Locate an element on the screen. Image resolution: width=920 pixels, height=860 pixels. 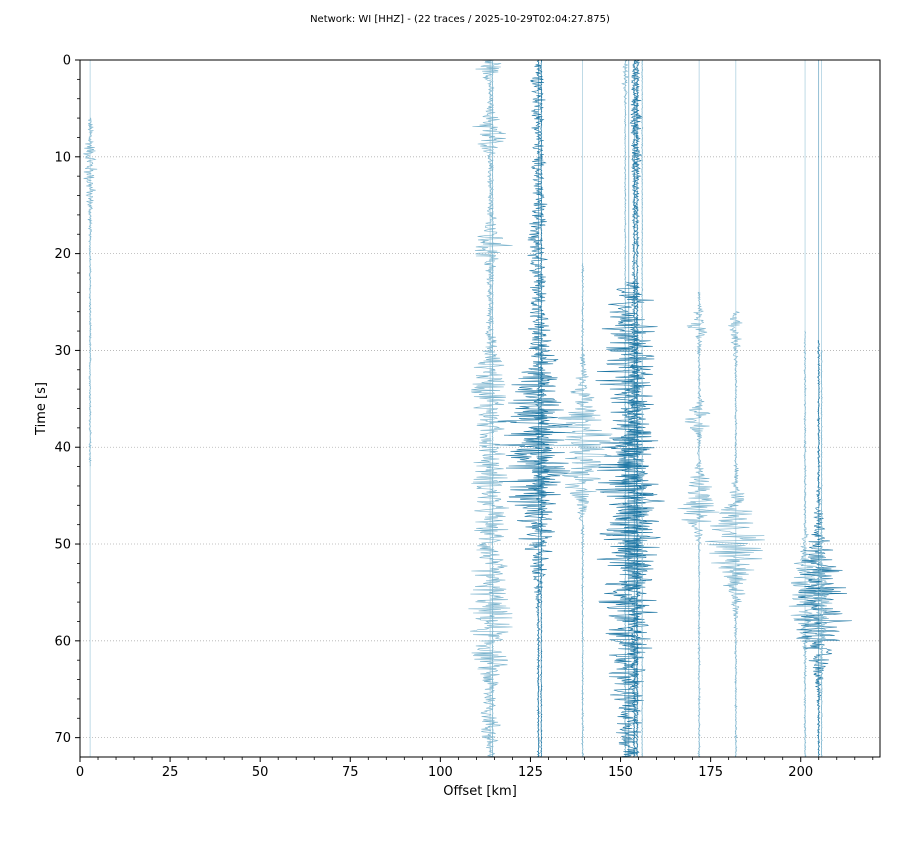
y-tick-label: 20 is located at coordinates (62, 254).